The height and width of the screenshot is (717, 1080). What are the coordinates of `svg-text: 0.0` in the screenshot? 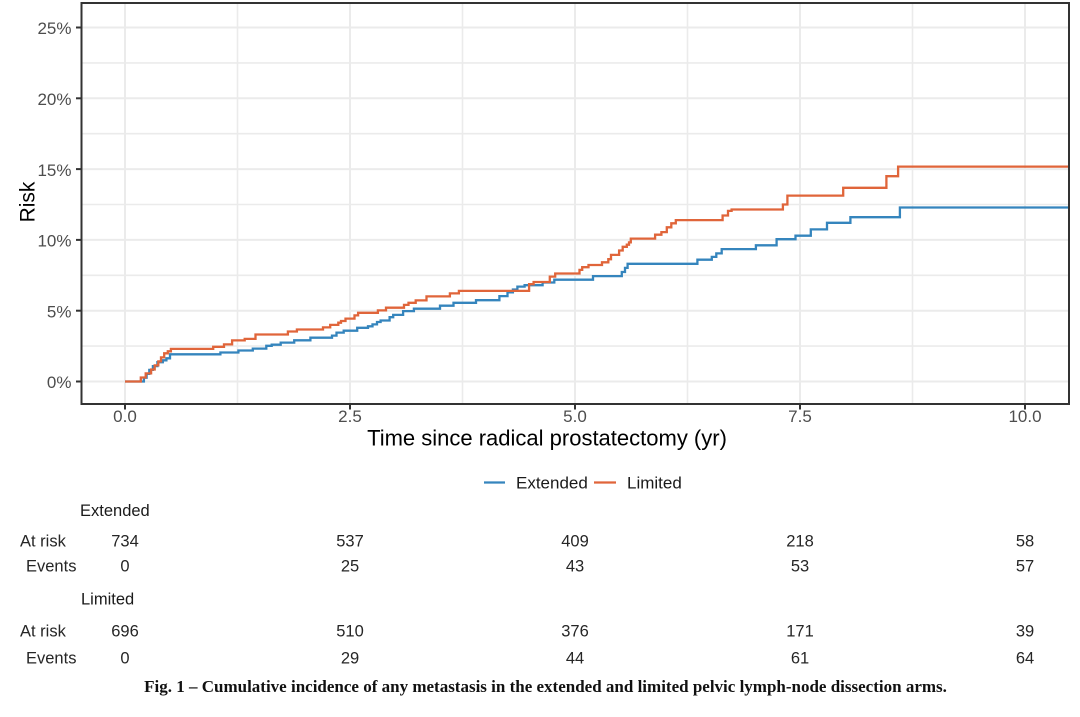 It's located at (125, 416).